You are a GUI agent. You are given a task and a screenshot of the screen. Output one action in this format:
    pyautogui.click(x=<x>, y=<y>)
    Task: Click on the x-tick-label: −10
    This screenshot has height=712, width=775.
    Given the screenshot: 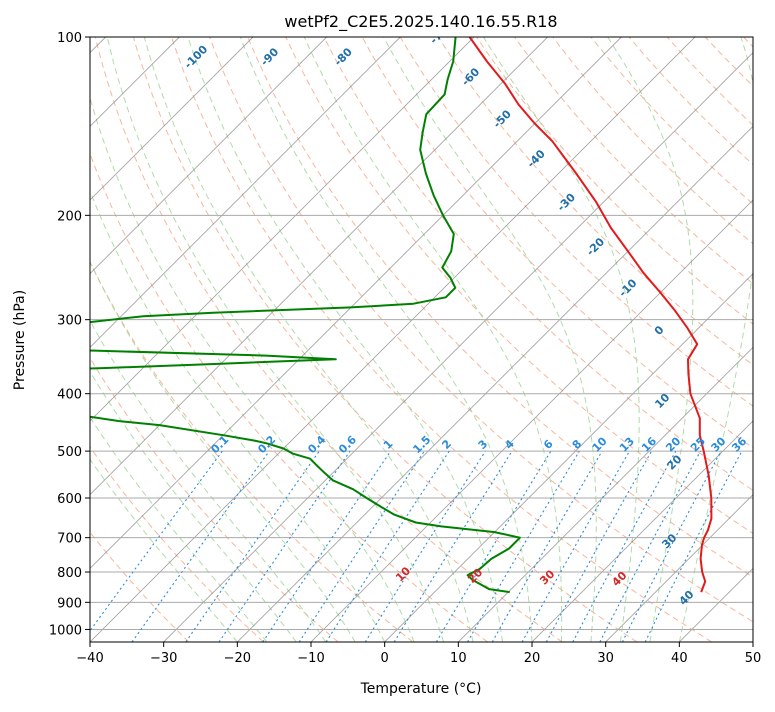 What is the action you would take?
    pyautogui.click(x=310, y=658)
    